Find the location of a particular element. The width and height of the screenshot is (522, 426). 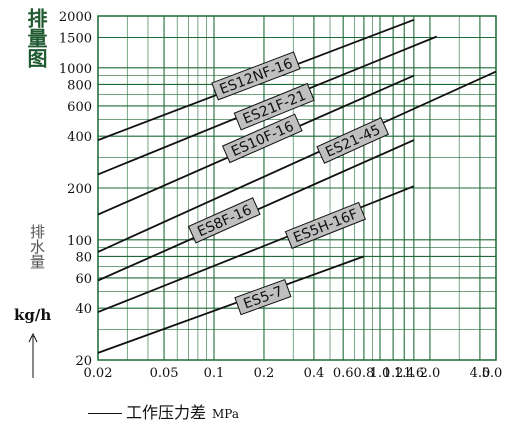

y-tick-label: 800 is located at coordinates (79, 85).